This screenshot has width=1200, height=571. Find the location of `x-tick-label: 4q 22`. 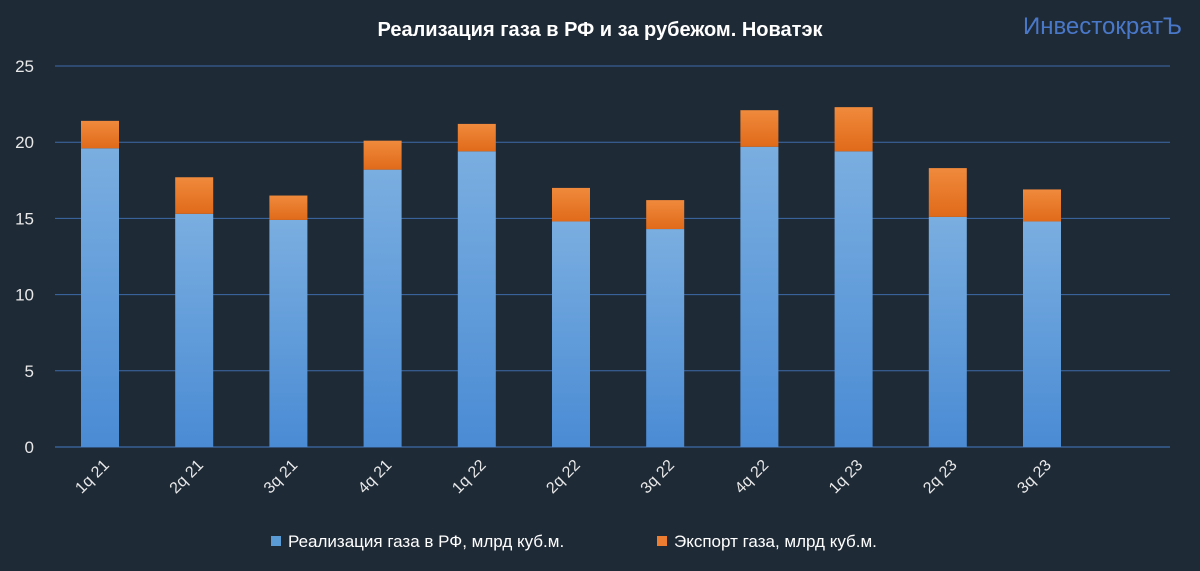

x-tick-label: 4q 22 is located at coordinates (752, 477).